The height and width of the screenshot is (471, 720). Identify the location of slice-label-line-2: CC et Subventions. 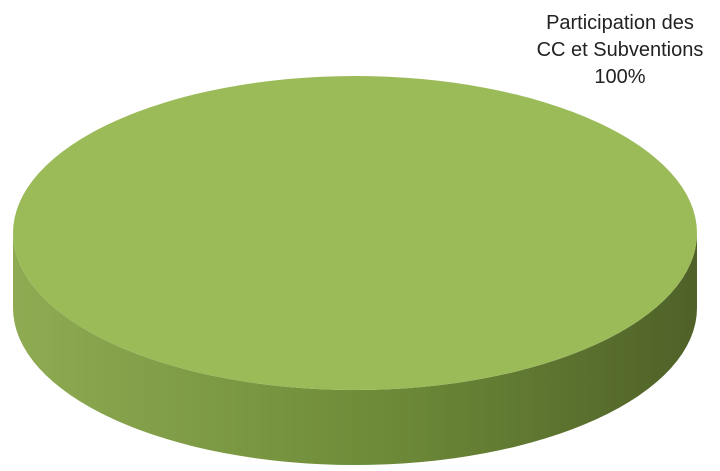
(620, 50).